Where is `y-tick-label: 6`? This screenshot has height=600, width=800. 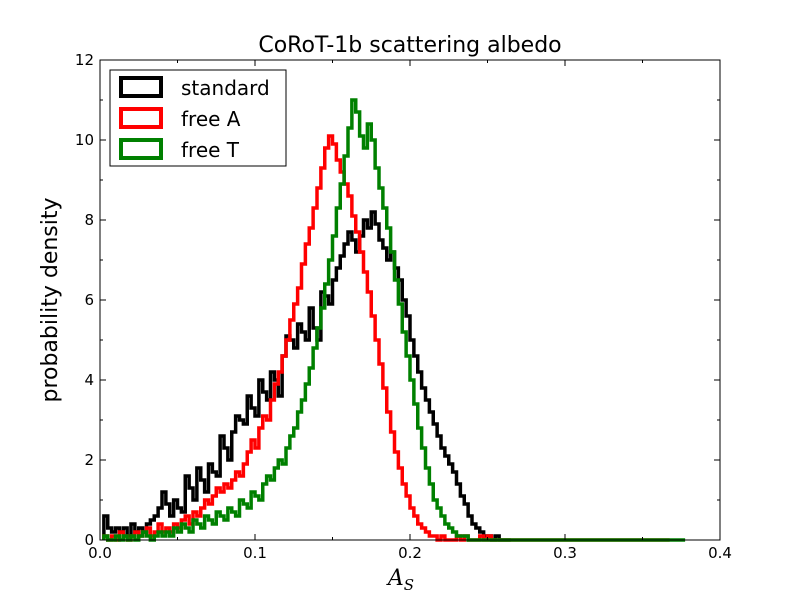 y-tick-label: 6 is located at coordinates (89, 300).